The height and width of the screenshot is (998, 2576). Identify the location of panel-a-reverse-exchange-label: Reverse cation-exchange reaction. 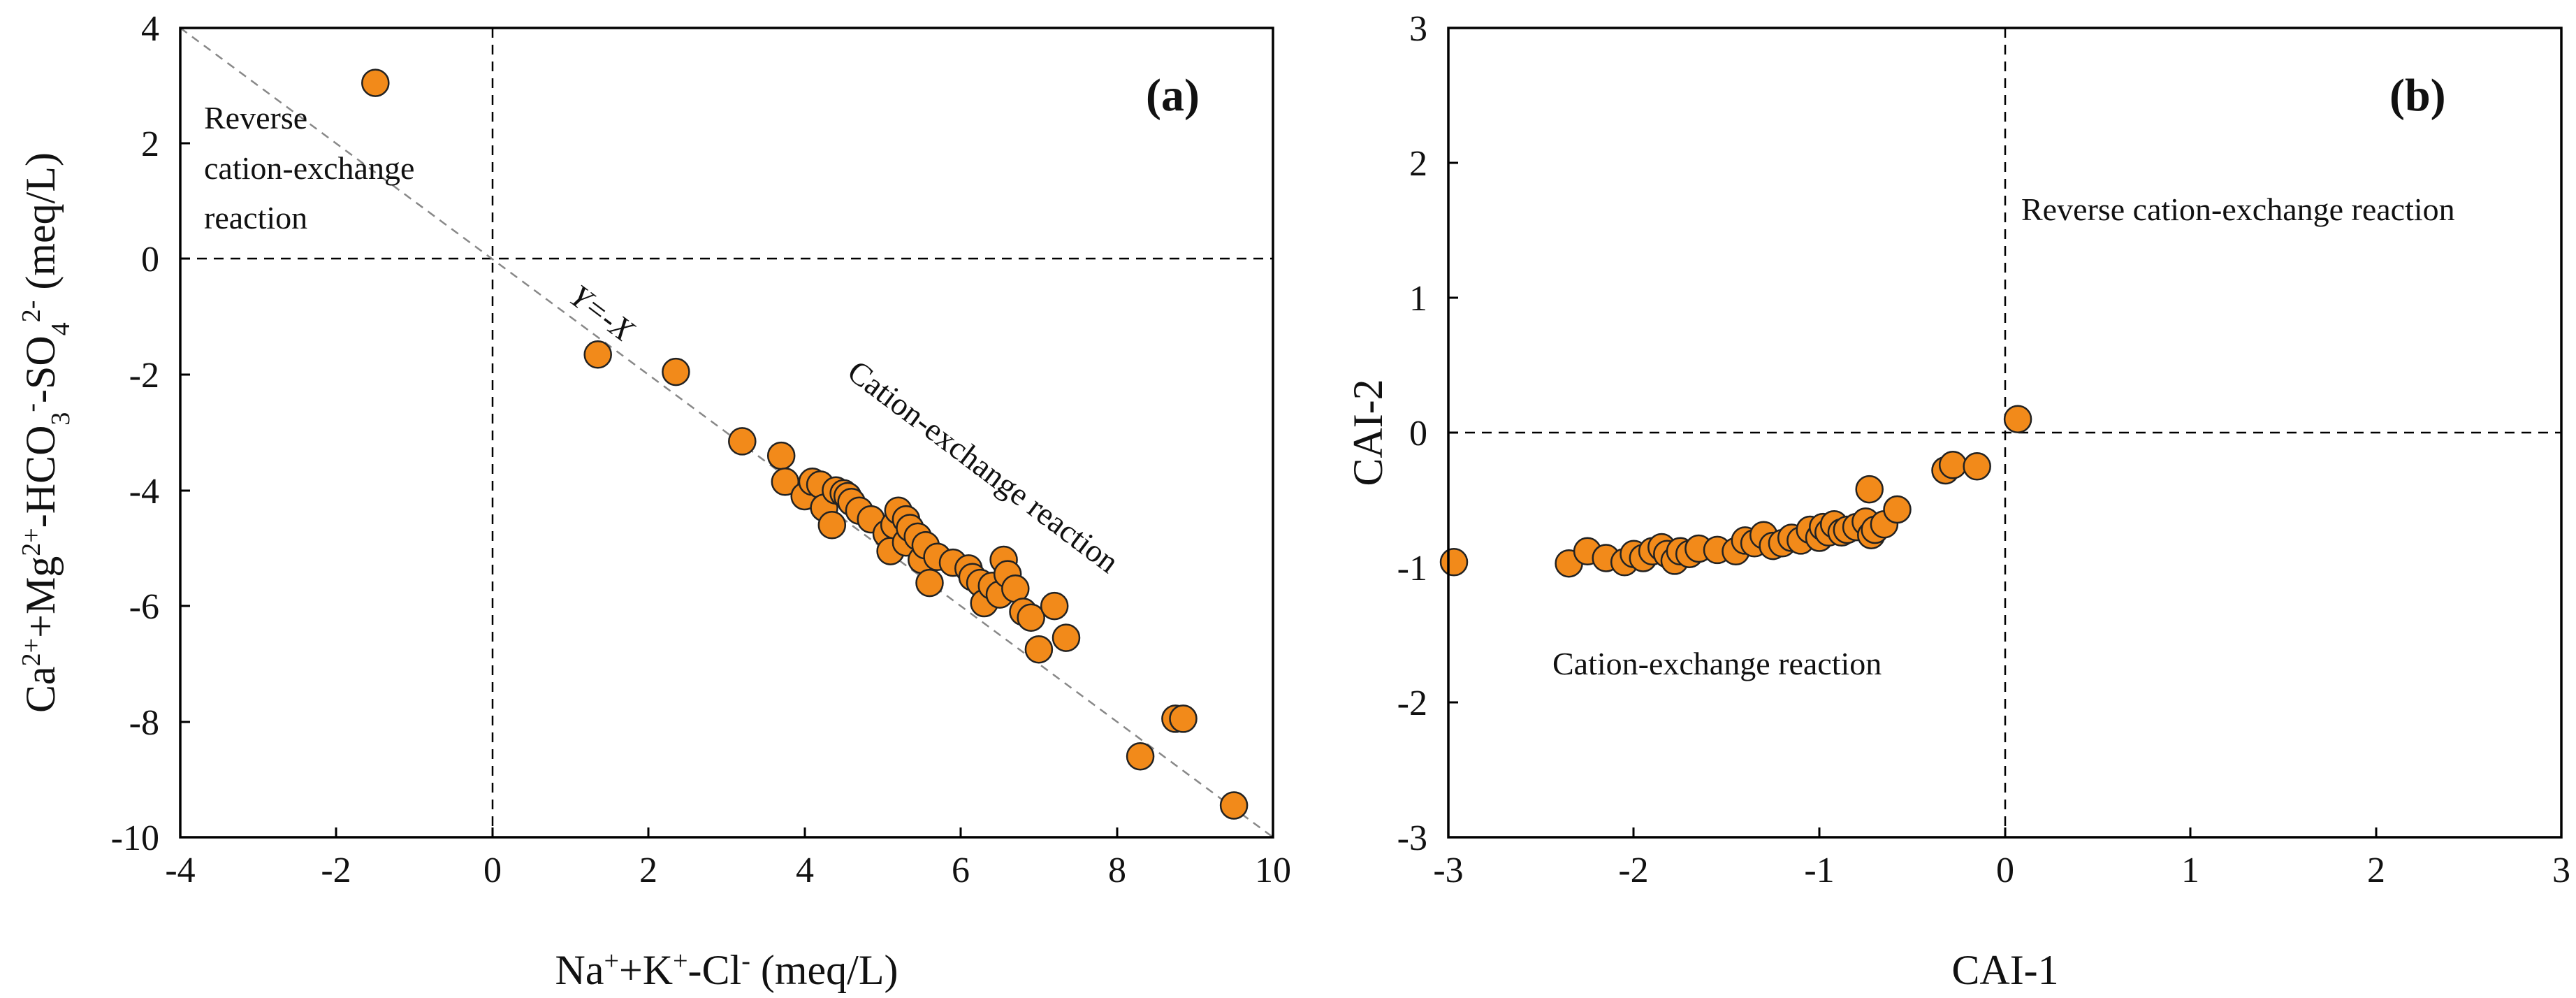
(313, 168).